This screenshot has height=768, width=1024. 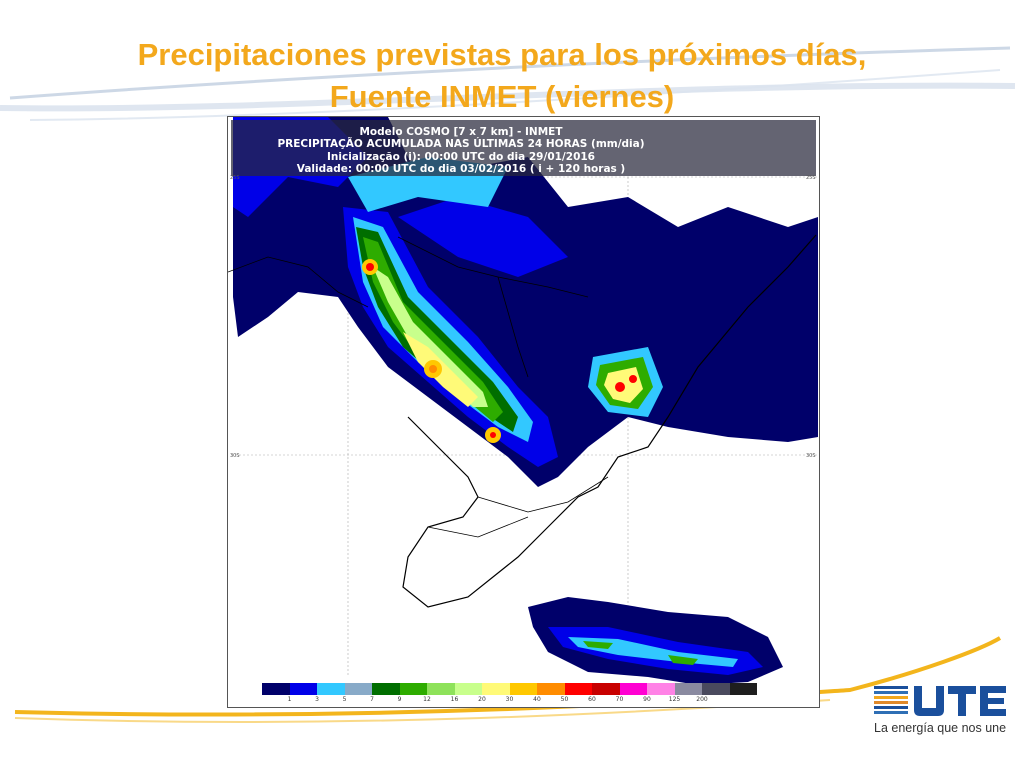 I want to click on colorbar-label: 90, so click(x=647, y=699).